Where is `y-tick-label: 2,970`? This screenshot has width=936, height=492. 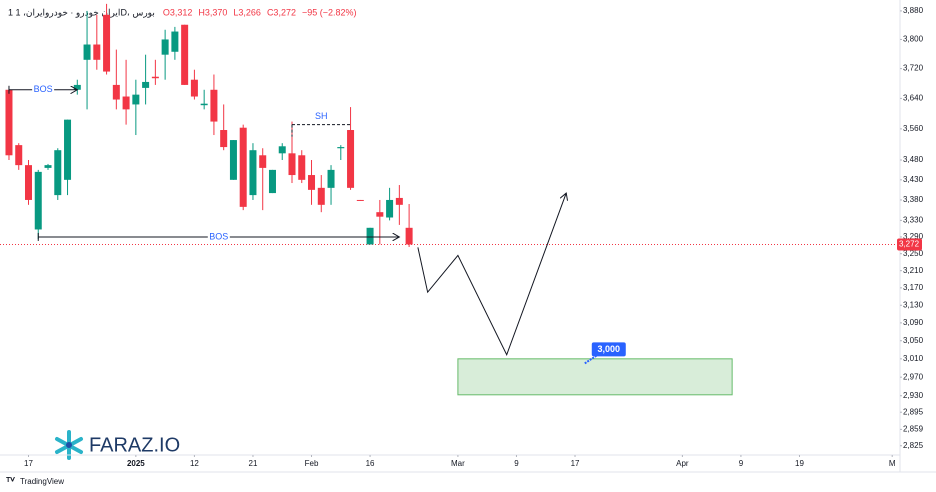
y-tick-label: 2,970 is located at coordinates (913, 376).